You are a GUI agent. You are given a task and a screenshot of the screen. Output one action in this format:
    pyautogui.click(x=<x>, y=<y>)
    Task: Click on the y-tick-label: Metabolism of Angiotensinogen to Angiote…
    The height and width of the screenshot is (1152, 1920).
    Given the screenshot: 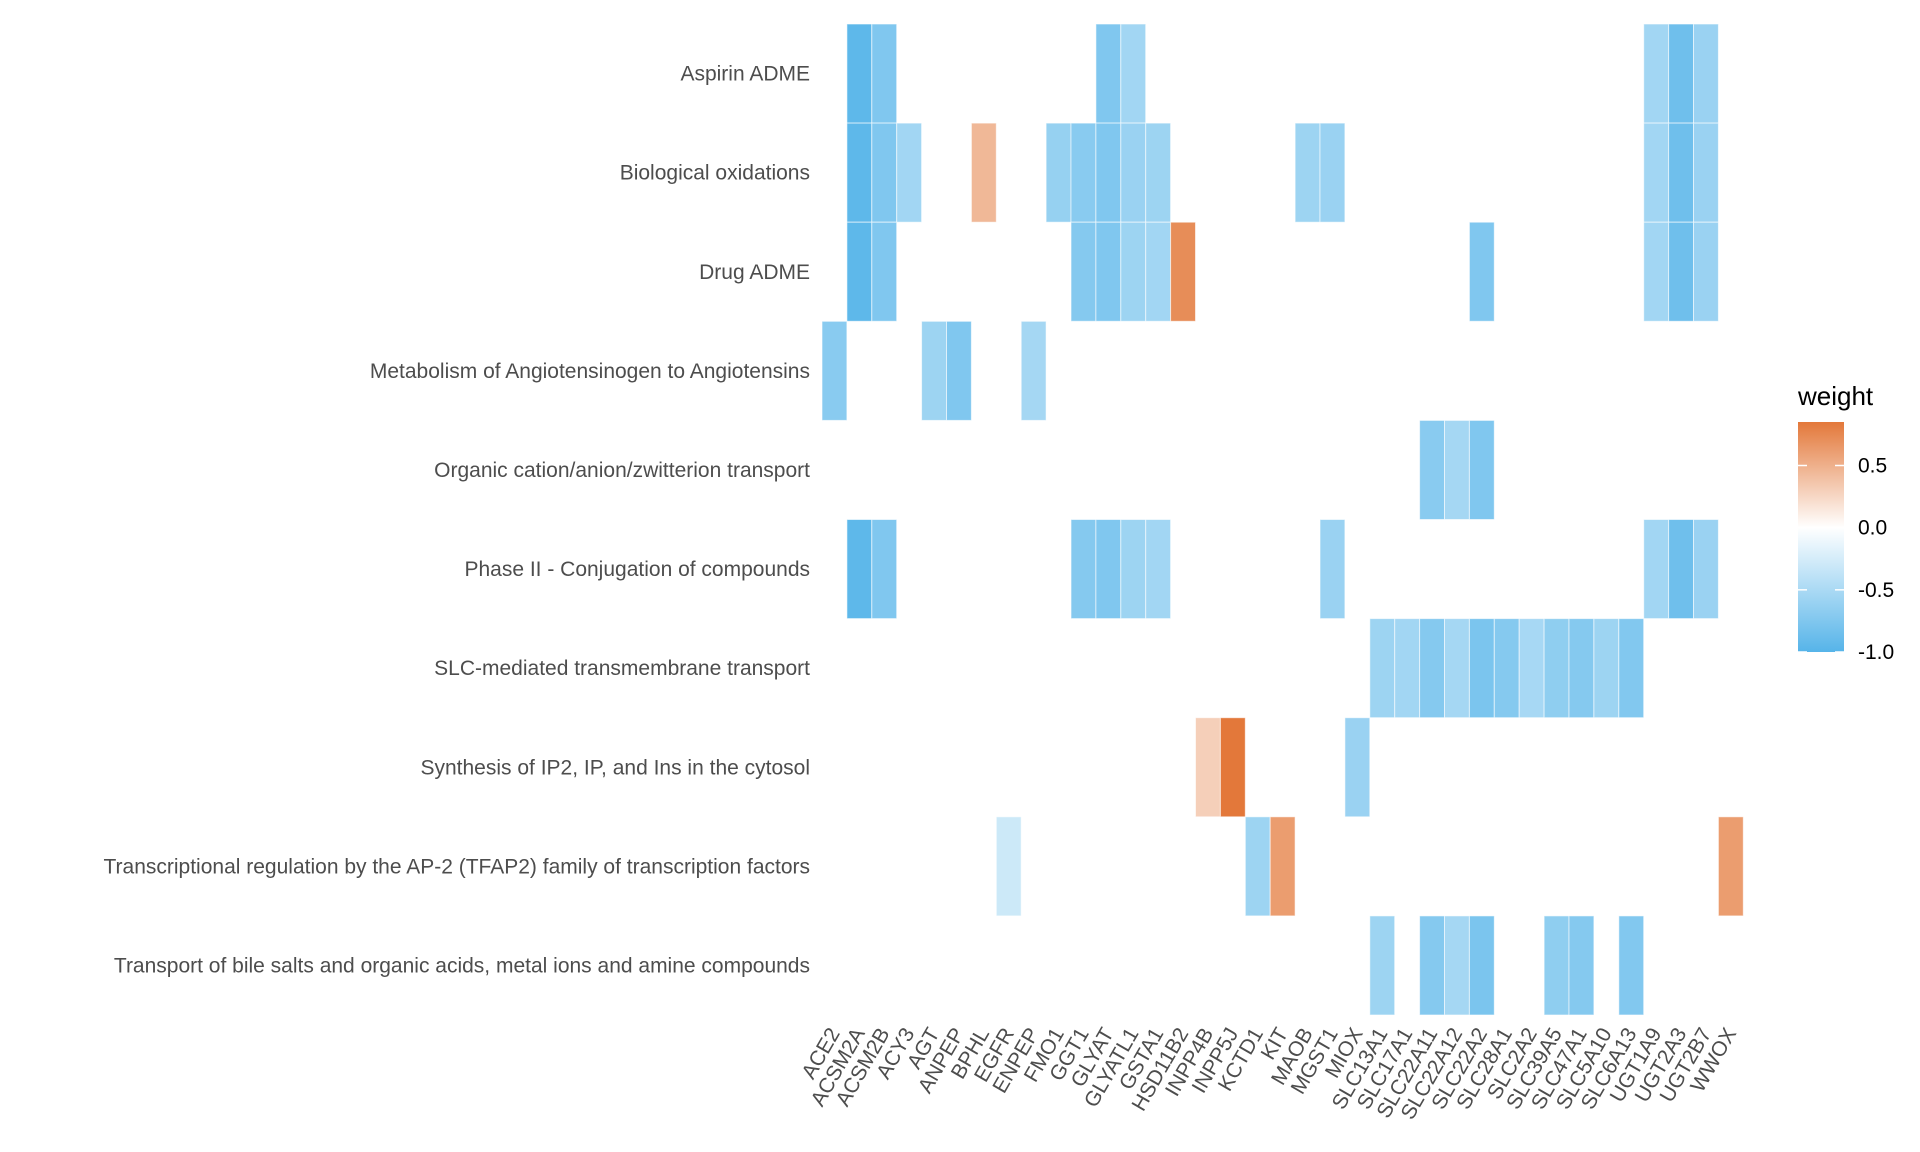 What is the action you would take?
    pyautogui.click(x=590, y=371)
    